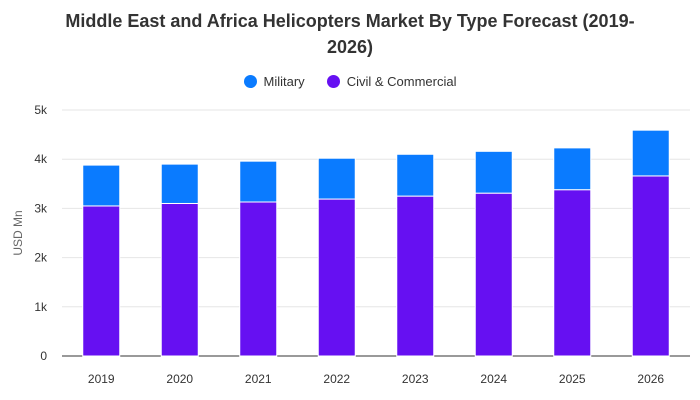 This screenshot has width=700, height=400. What do you see at coordinates (41, 208) in the screenshot?
I see `y-tick-label: 3k` at bounding box center [41, 208].